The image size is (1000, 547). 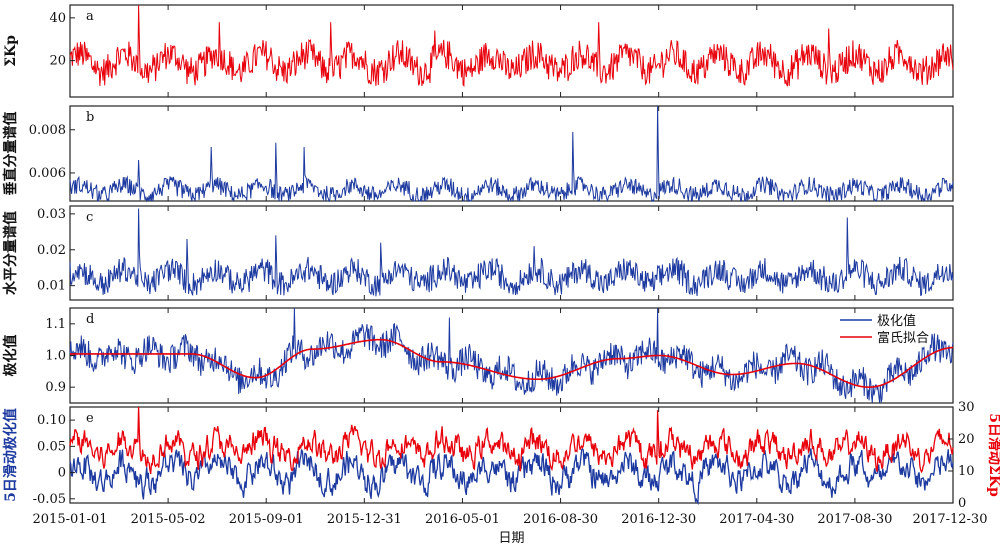 I want to click on y-tick-label: 0.008, so click(x=47, y=130).